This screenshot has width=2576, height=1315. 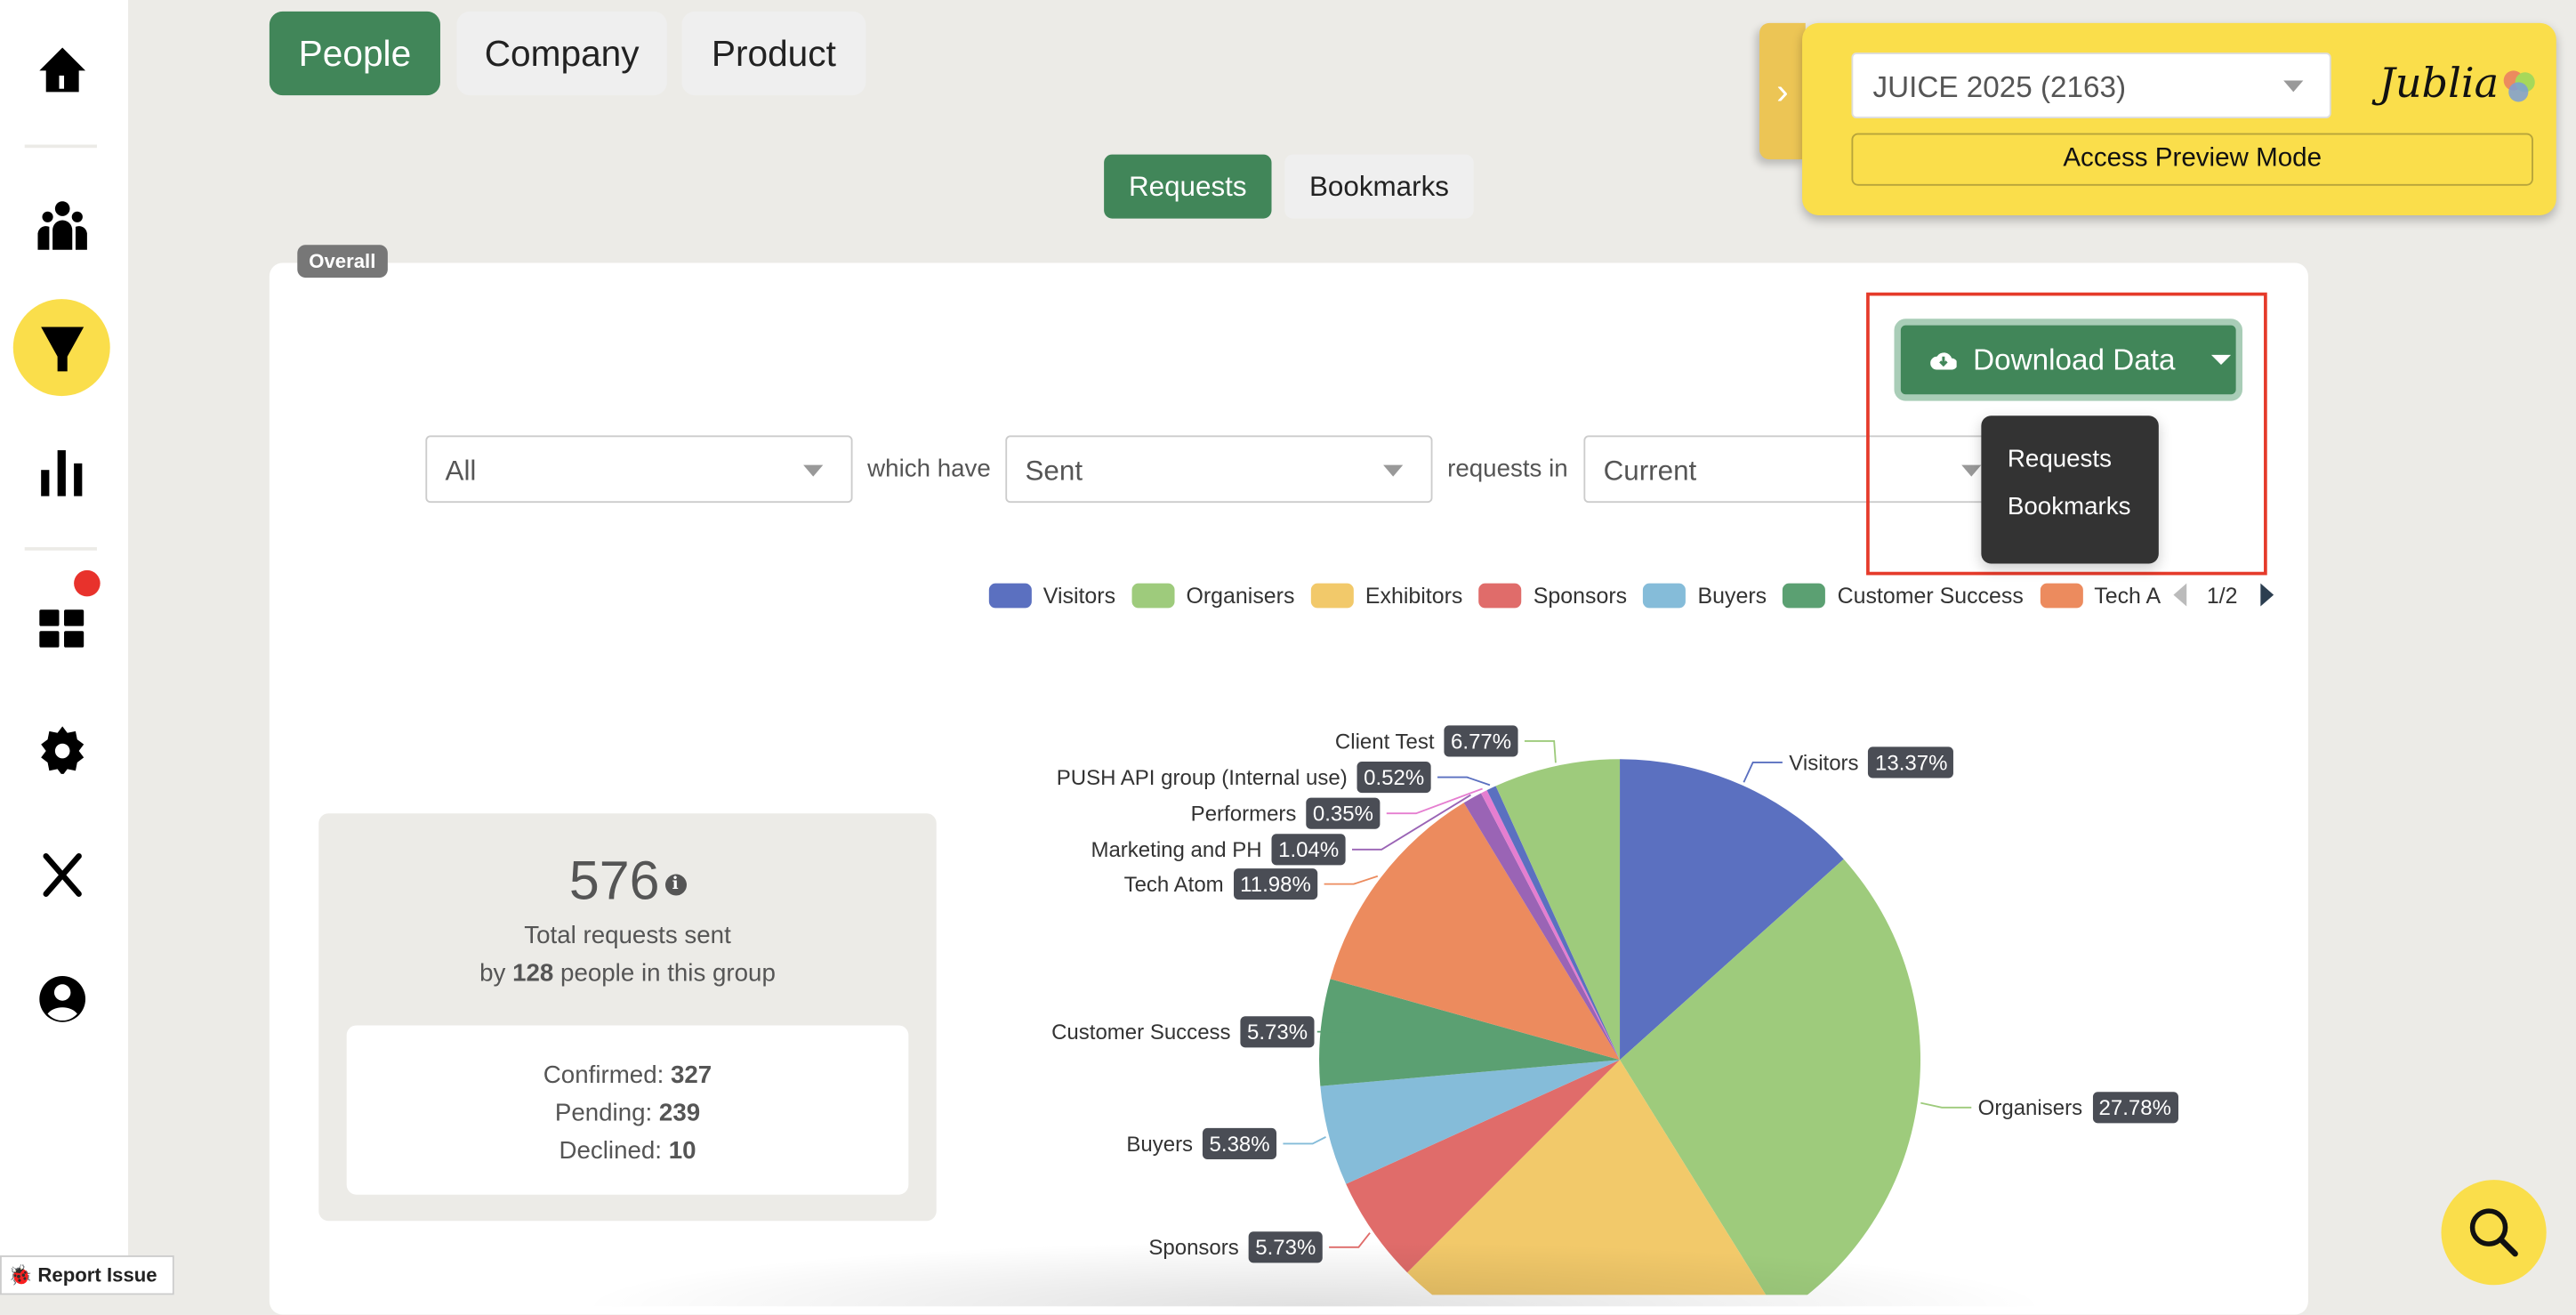 What do you see at coordinates (1413, 595) in the screenshot?
I see `legend-label: Exhibitors` at bounding box center [1413, 595].